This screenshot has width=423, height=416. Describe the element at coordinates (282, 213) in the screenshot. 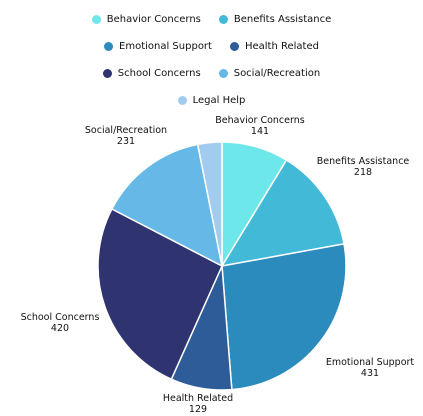

I see `pie-slice-benefits-assistance` at that location.